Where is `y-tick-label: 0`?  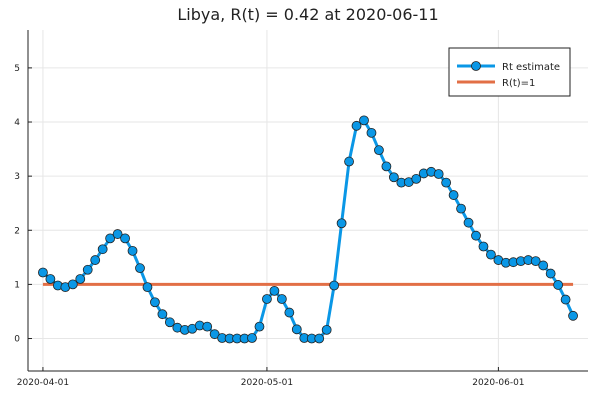
y-tick-label: 0 is located at coordinates (17, 340).